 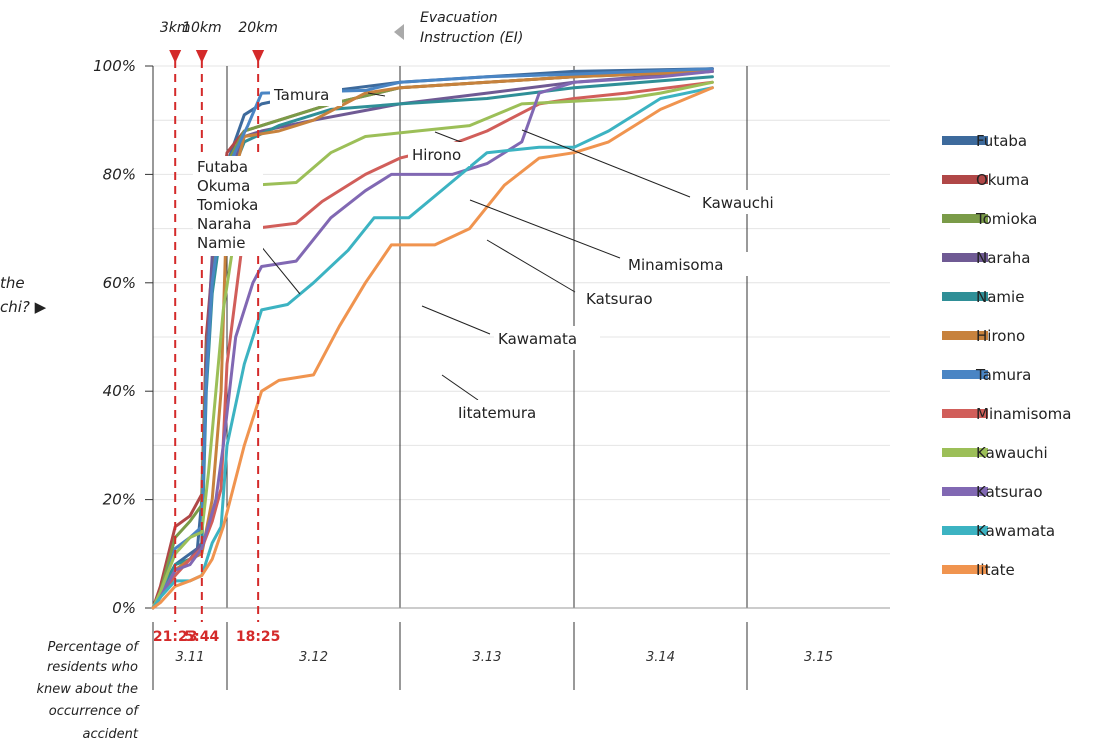 I want to click on side-text-line2: chi? ▶, so click(x=23, y=307).